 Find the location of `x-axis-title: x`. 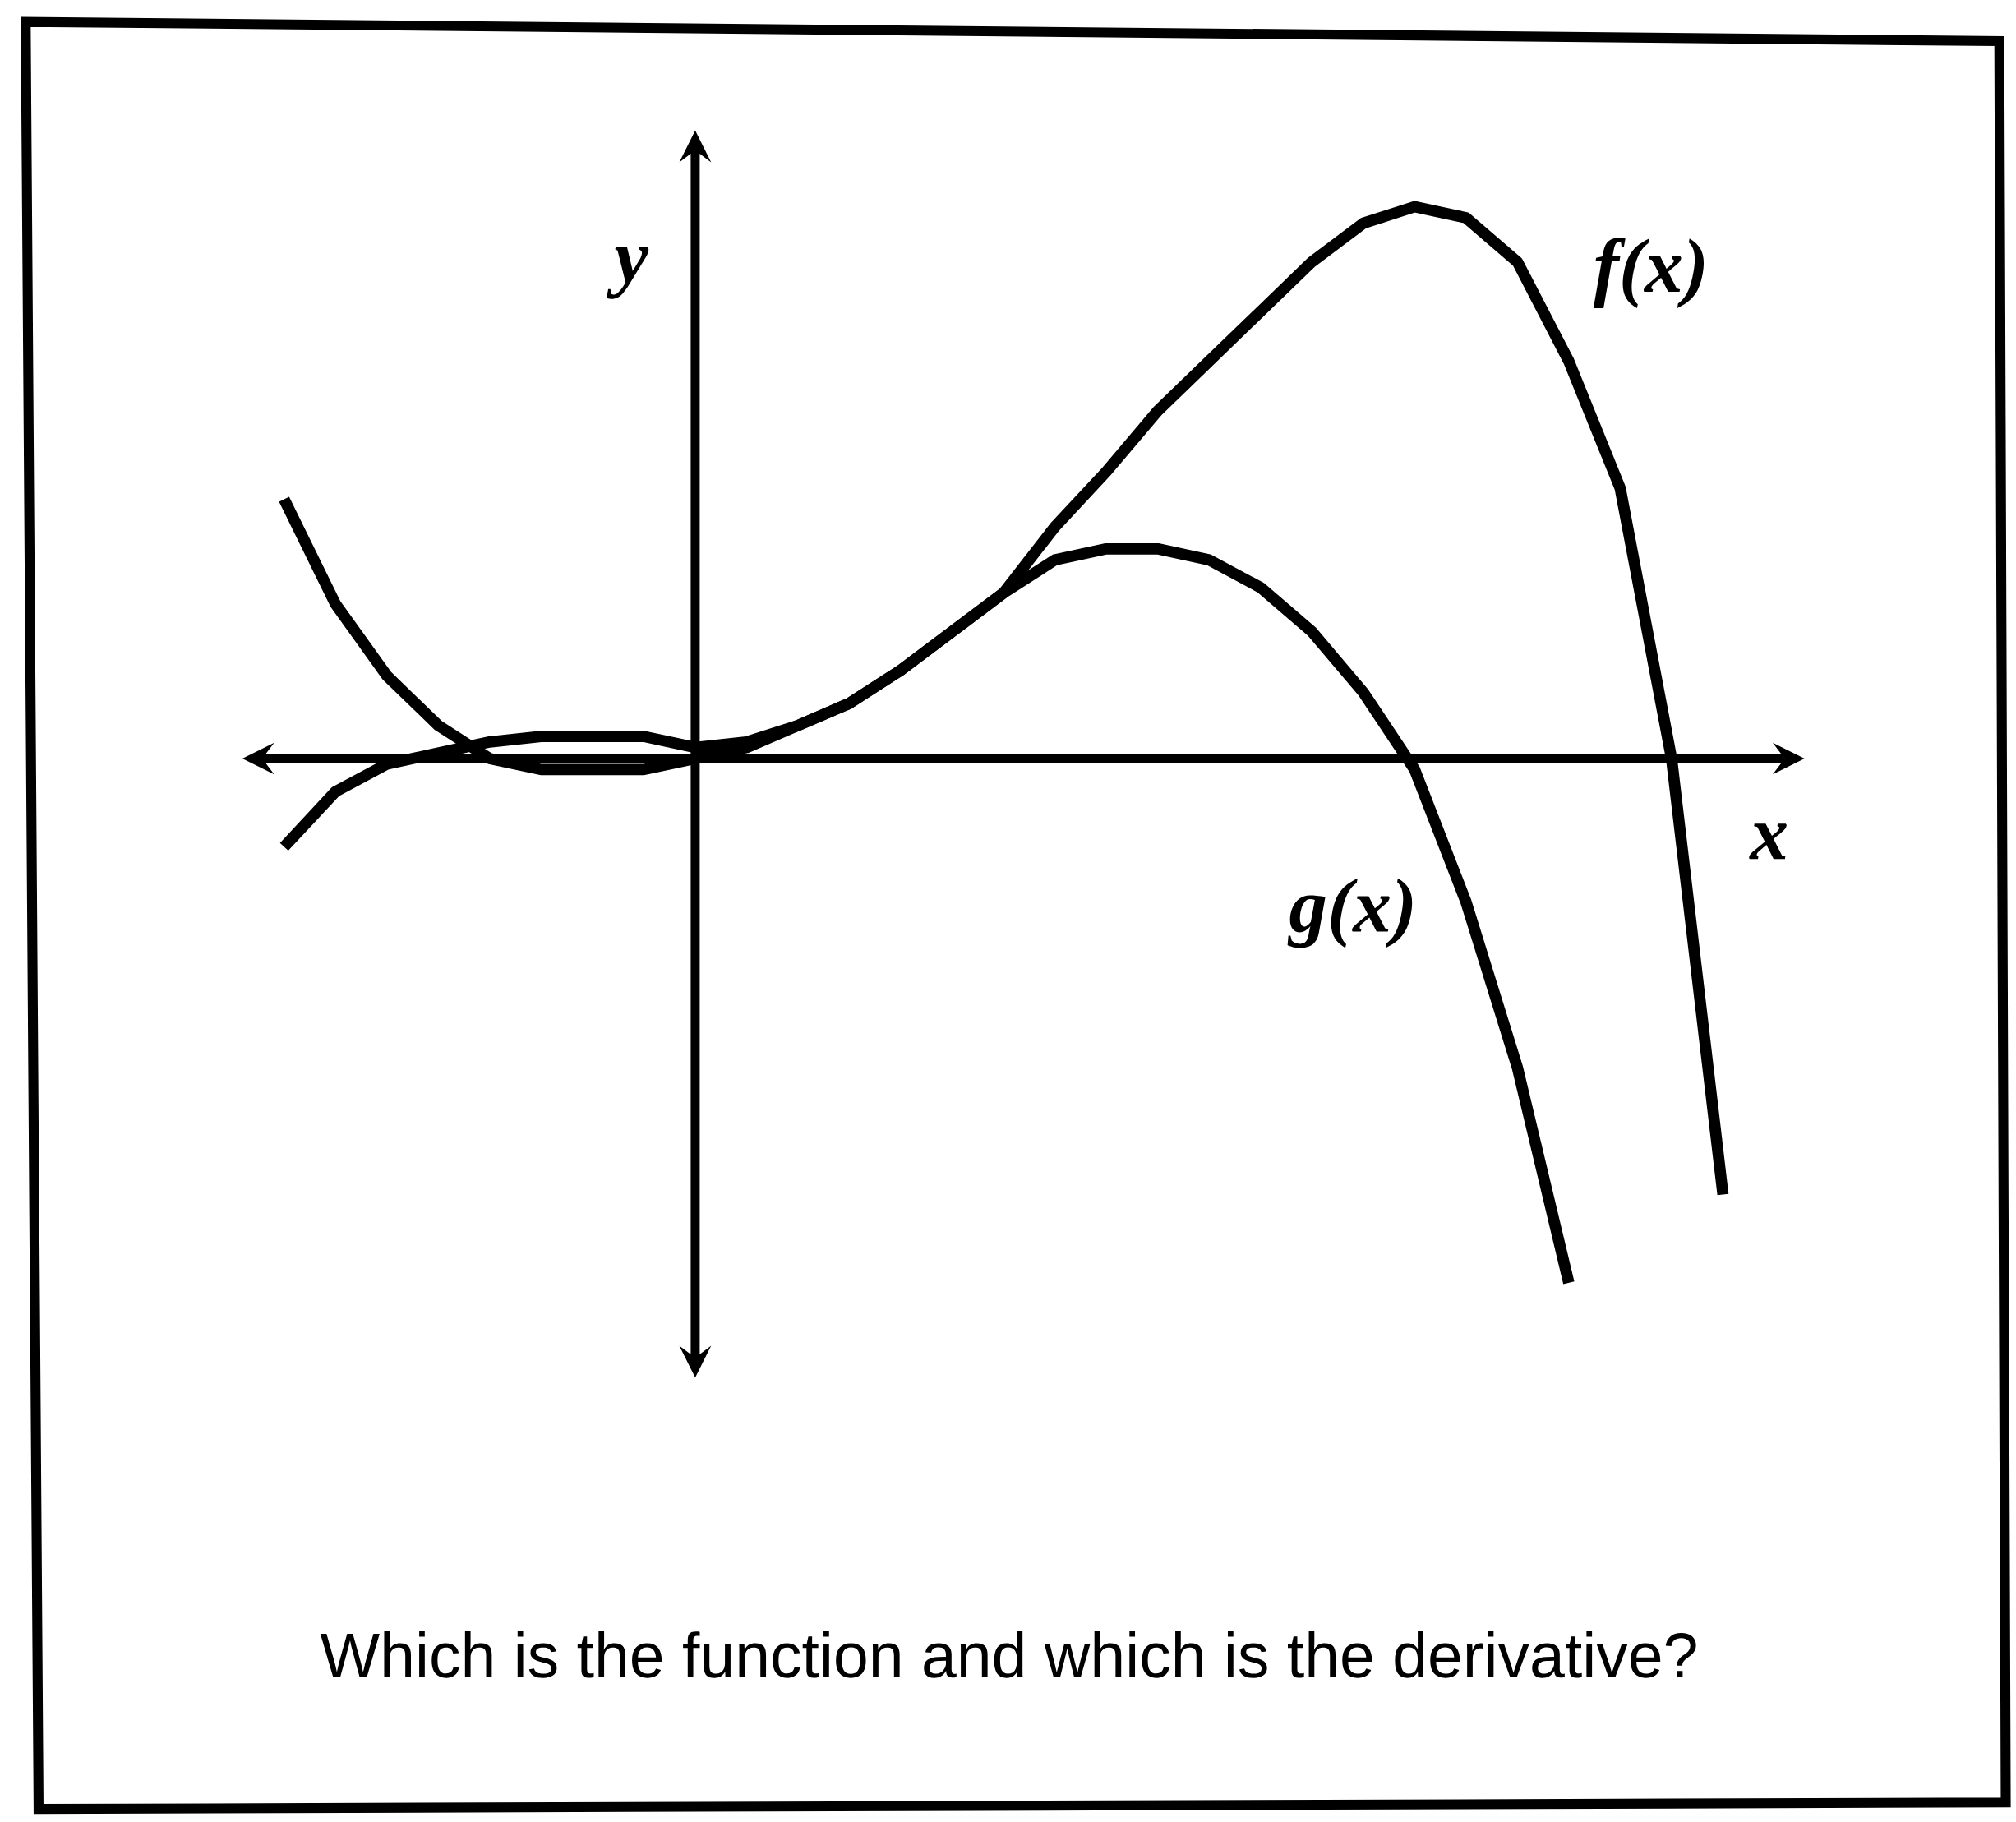

x-axis-title: x is located at coordinates (1768, 841).